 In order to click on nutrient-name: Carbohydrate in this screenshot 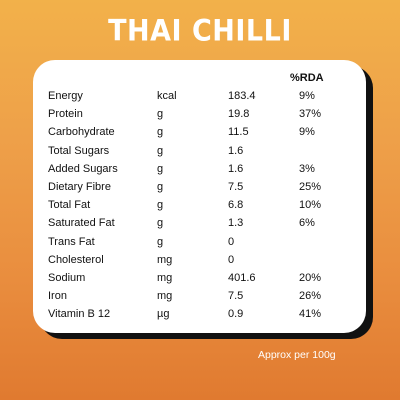, I will do `click(81, 132)`.